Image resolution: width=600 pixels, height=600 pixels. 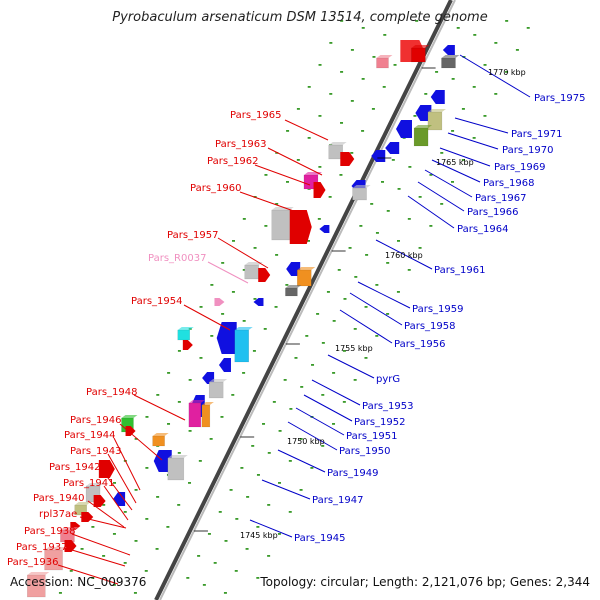 What do you see at coordinates (354, 348) in the screenshot?
I see `kbp-label: 1755 kbp` at bounding box center [354, 348].